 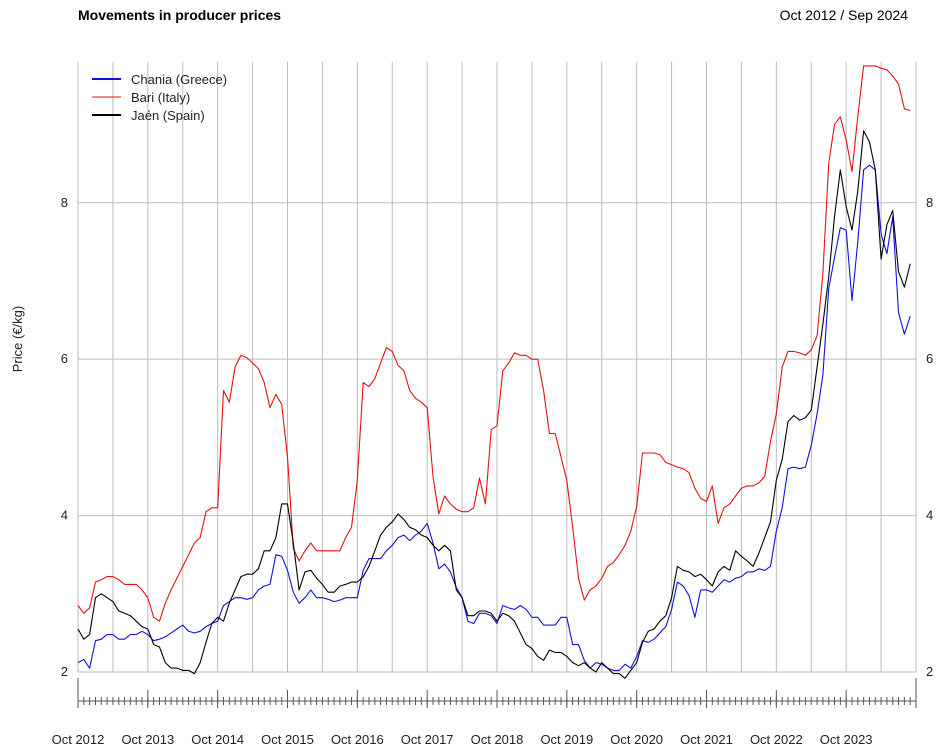 I want to click on x-tick-label: Oct 2012, so click(x=78, y=739).